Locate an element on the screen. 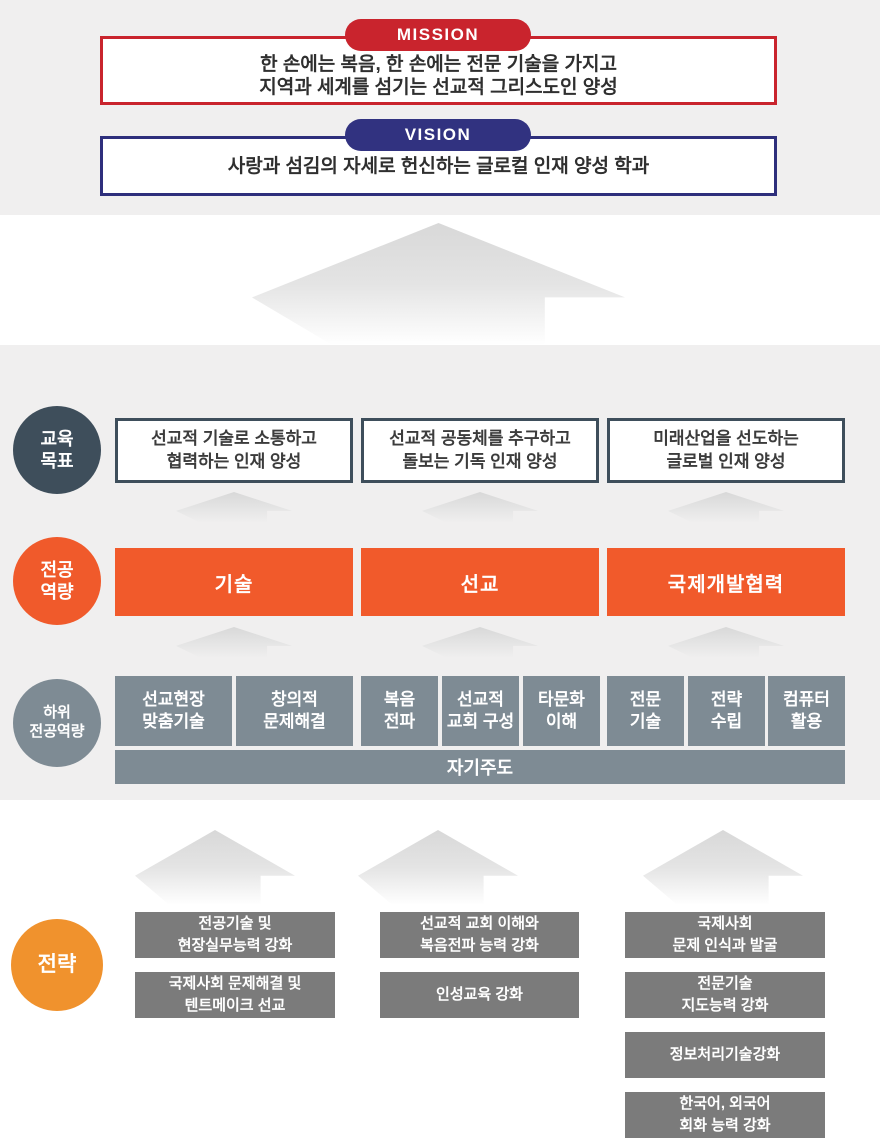  sub-competency-box: 선교적 교회 구성 is located at coordinates (480, 711).